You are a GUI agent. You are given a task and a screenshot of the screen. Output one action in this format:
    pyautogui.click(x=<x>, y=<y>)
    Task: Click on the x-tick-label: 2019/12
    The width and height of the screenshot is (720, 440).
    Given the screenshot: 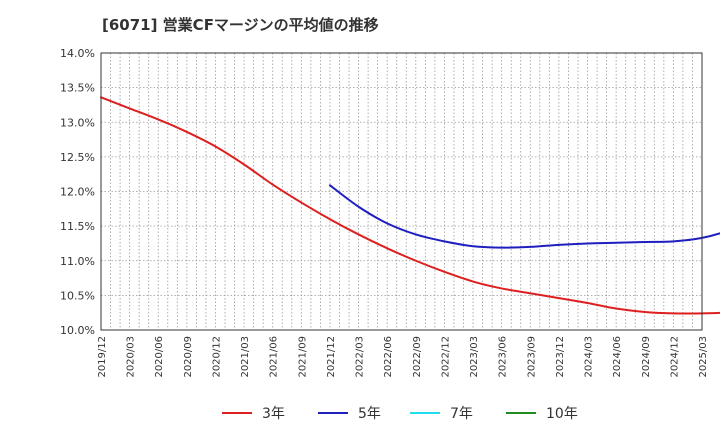 What is the action you would take?
    pyautogui.click(x=102, y=357)
    